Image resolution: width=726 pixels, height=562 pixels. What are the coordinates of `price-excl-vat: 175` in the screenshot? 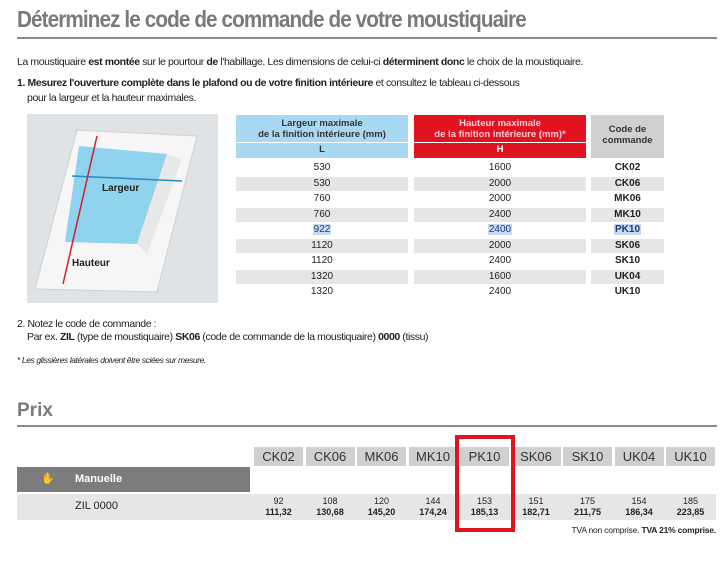 It's located at (587, 501).